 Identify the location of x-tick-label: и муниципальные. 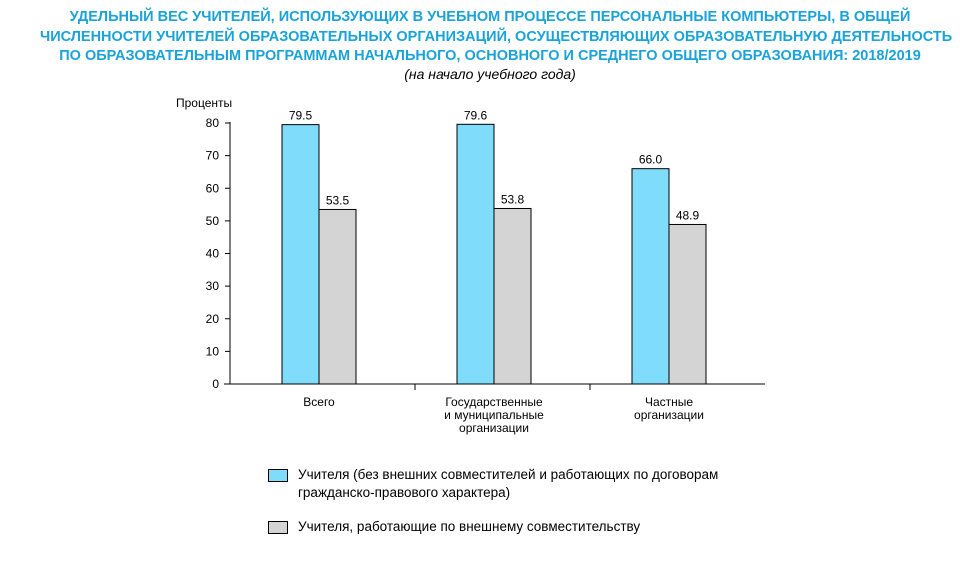
(494, 415).